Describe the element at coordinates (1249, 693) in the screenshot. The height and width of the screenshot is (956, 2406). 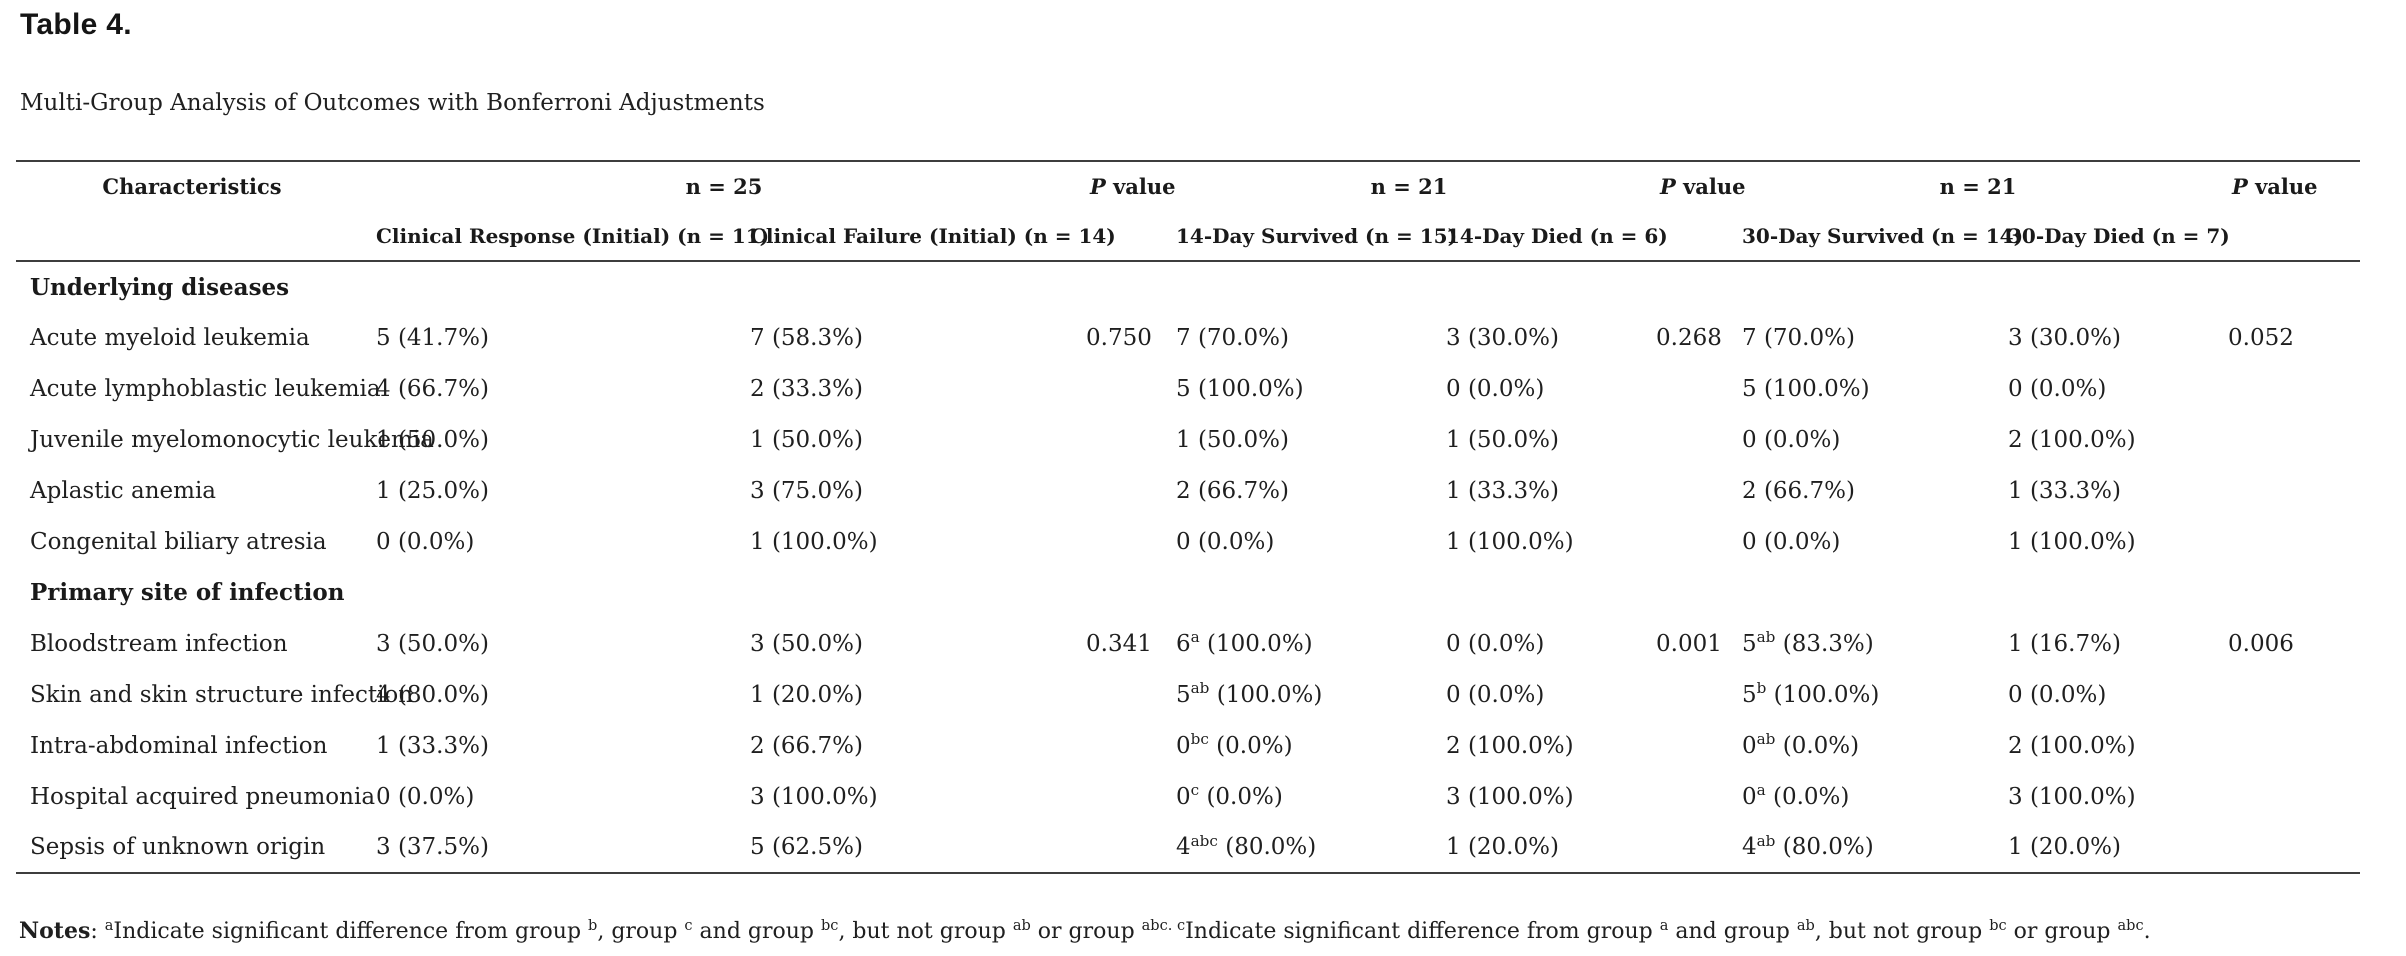
I see `value-cell: 5ab (100.0%)` at that location.